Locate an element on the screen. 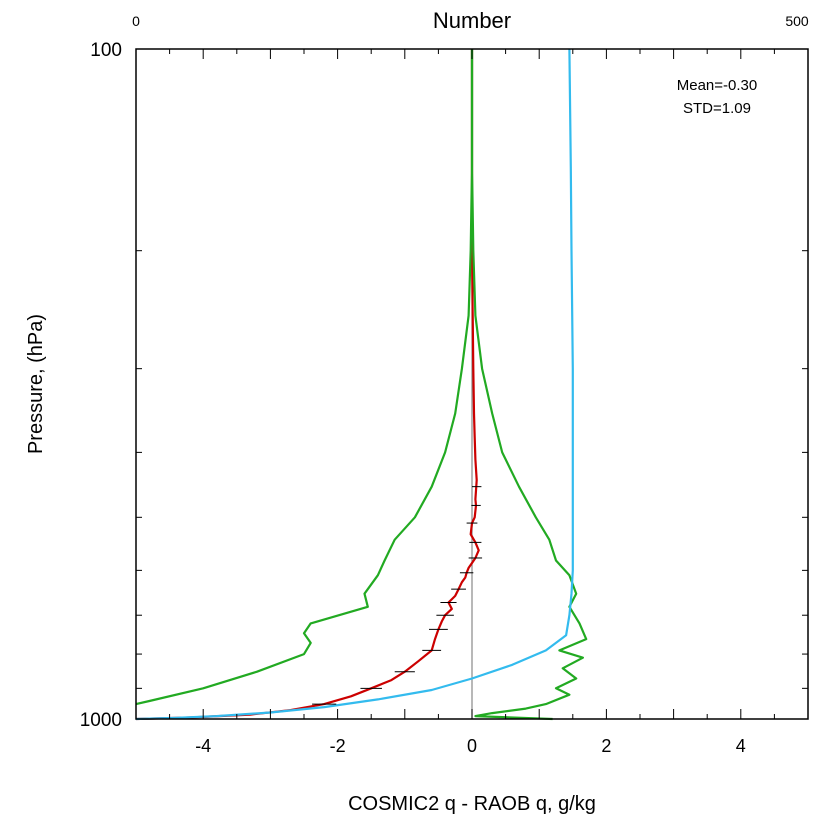 The image size is (823, 817). x-axis-title: COSMIC2 q - RAOB q, g/kg is located at coordinates (472, 804).